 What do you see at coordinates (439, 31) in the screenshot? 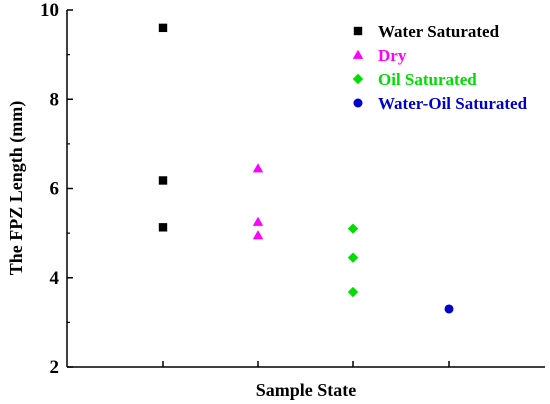
I see `legend-label: Water Saturated` at bounding box center [439, 31].